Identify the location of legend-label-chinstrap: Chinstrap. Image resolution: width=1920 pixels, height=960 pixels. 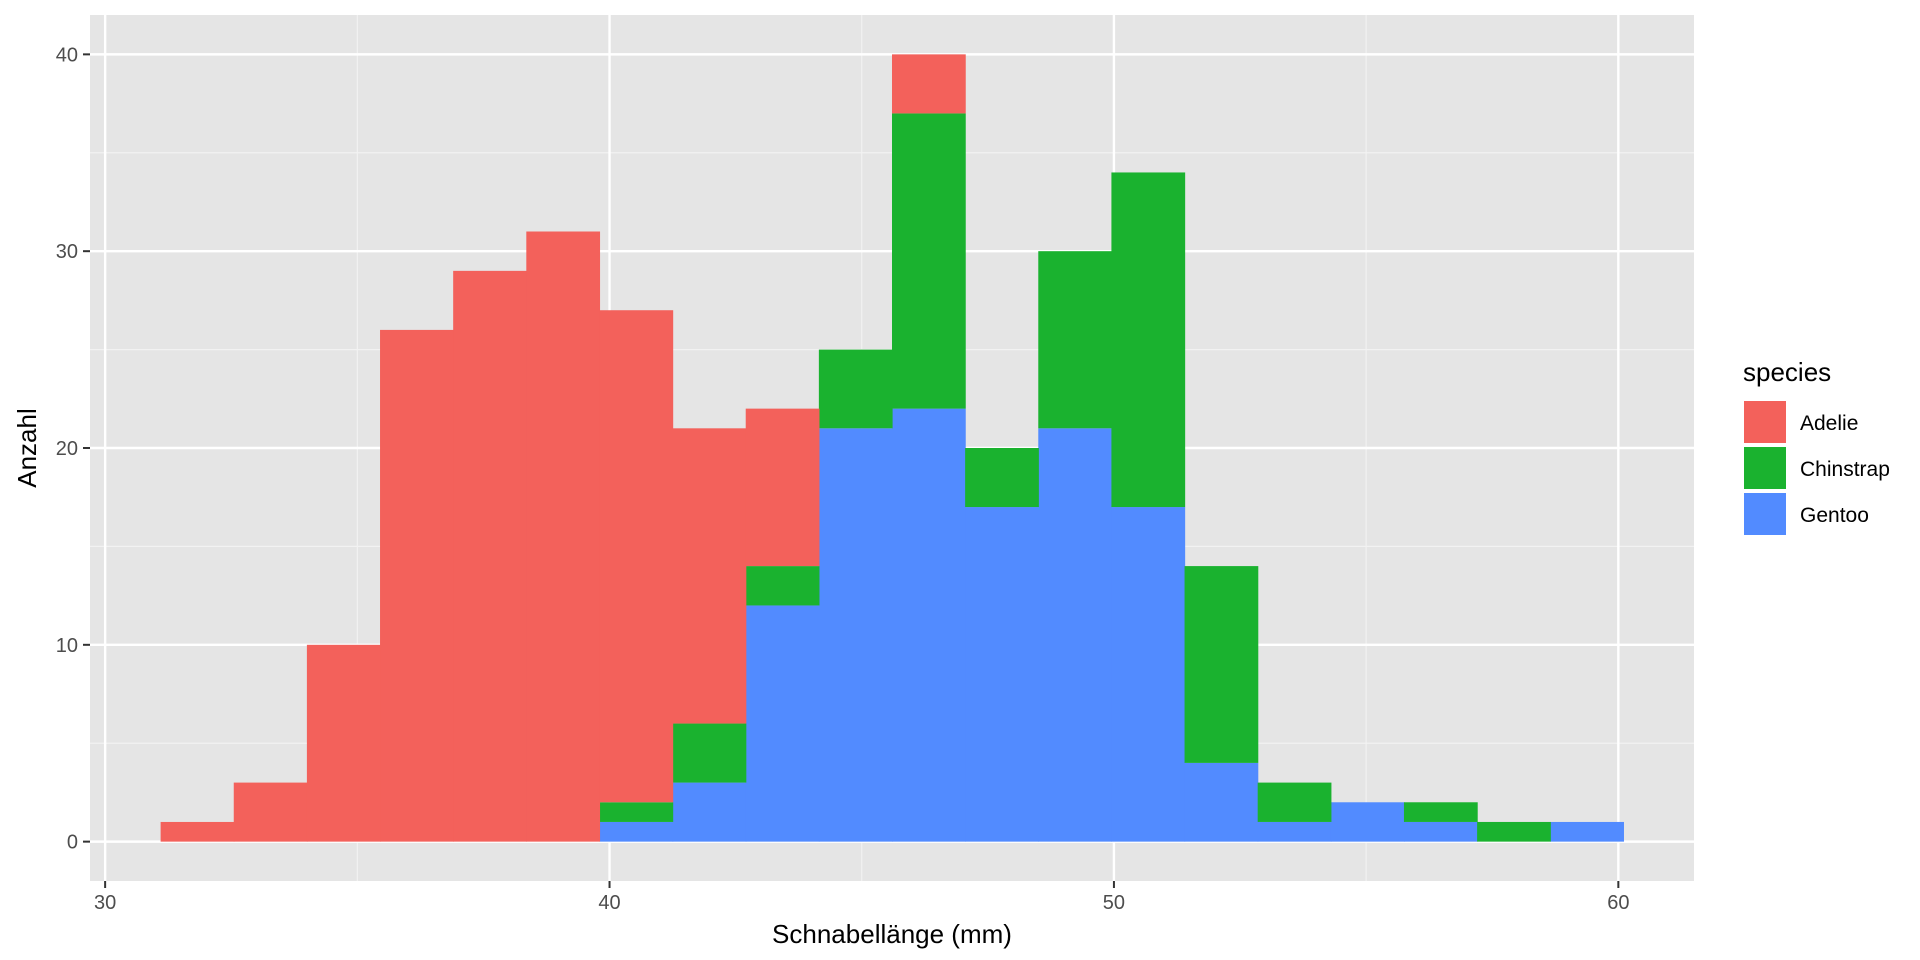
(1845, 469).